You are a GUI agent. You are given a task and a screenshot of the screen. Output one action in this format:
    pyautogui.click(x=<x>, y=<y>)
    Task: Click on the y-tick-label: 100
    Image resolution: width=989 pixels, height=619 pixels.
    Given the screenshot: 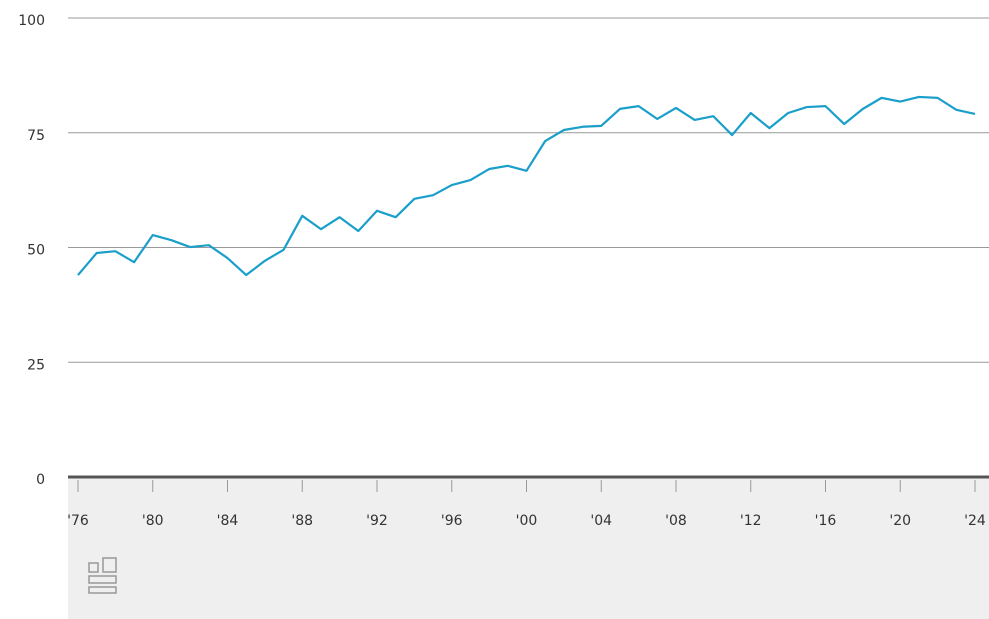 What is the action you would take?
    pyautogui.click(x=31, y=21)
    